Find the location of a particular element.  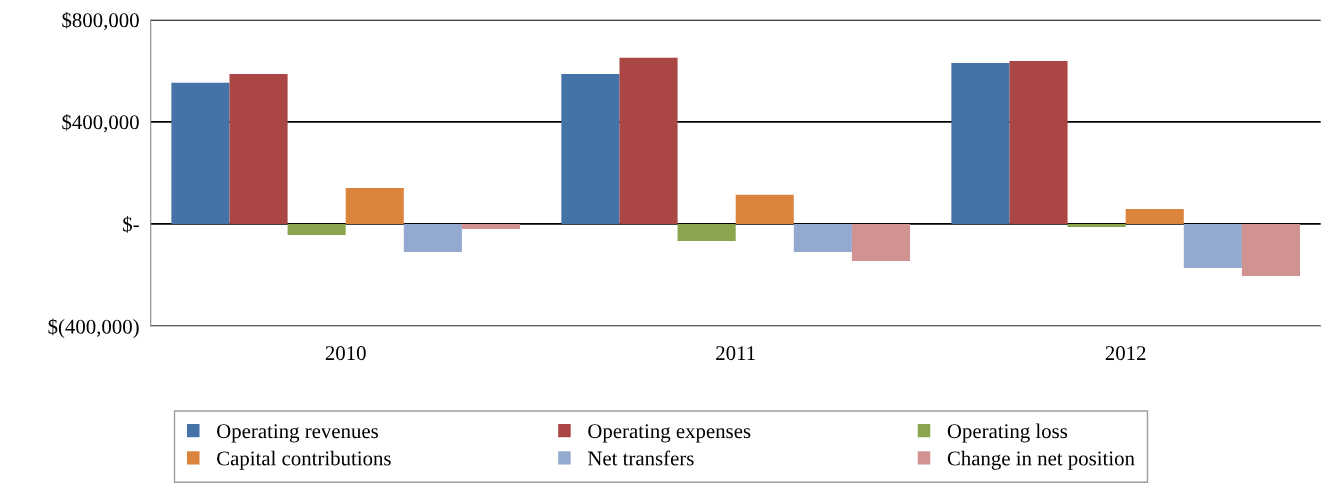

x-tick-label: 2010 is located at coordinates (345, 353).